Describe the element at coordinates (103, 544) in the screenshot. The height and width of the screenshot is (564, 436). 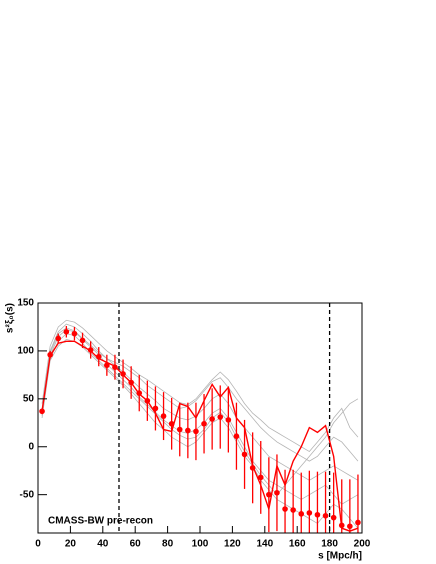
I see `x-tick-label: 40` at that location.